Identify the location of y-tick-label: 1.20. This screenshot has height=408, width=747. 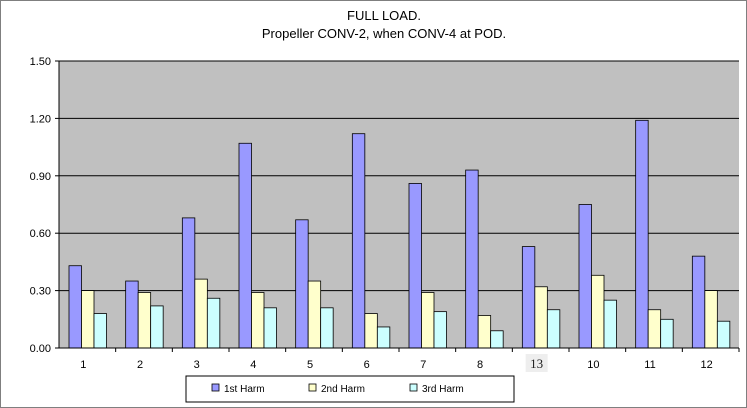
(40, 119).